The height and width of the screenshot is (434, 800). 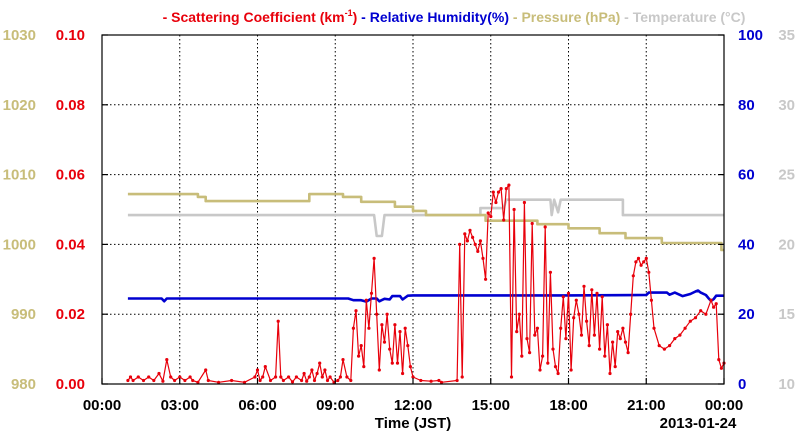 I want to click on temperature-tick-label: 20, so click(x=786, y=244).